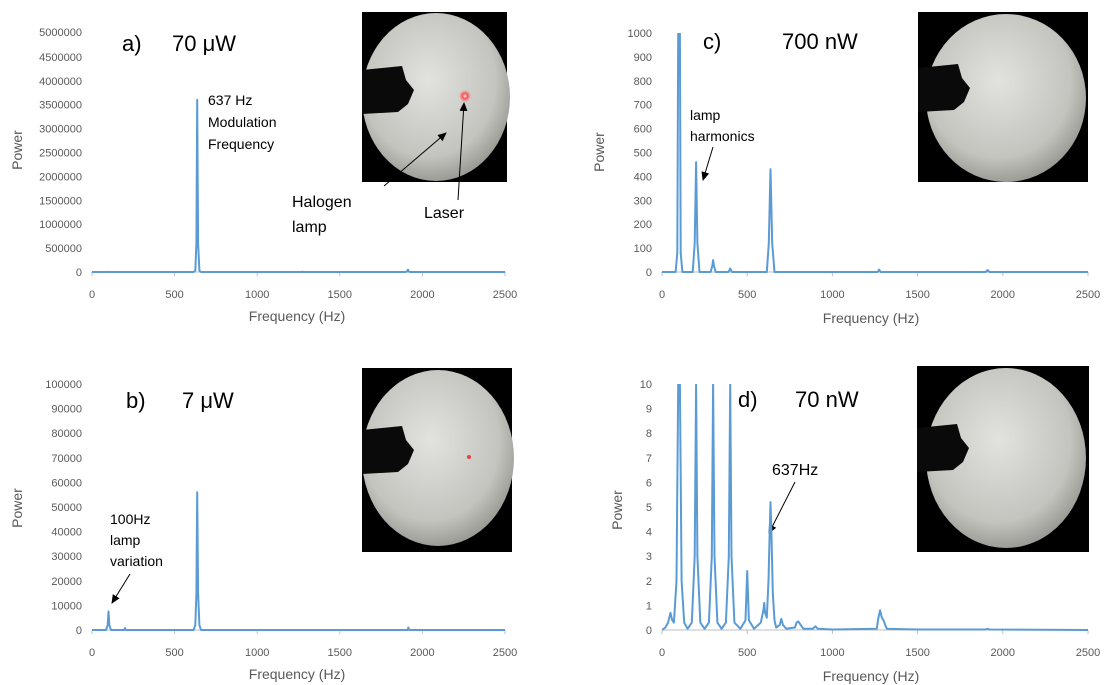 The width and height of the screenshot is (1107, 685). I want to click on y-tick-label: 3500000, so click(60, 106).